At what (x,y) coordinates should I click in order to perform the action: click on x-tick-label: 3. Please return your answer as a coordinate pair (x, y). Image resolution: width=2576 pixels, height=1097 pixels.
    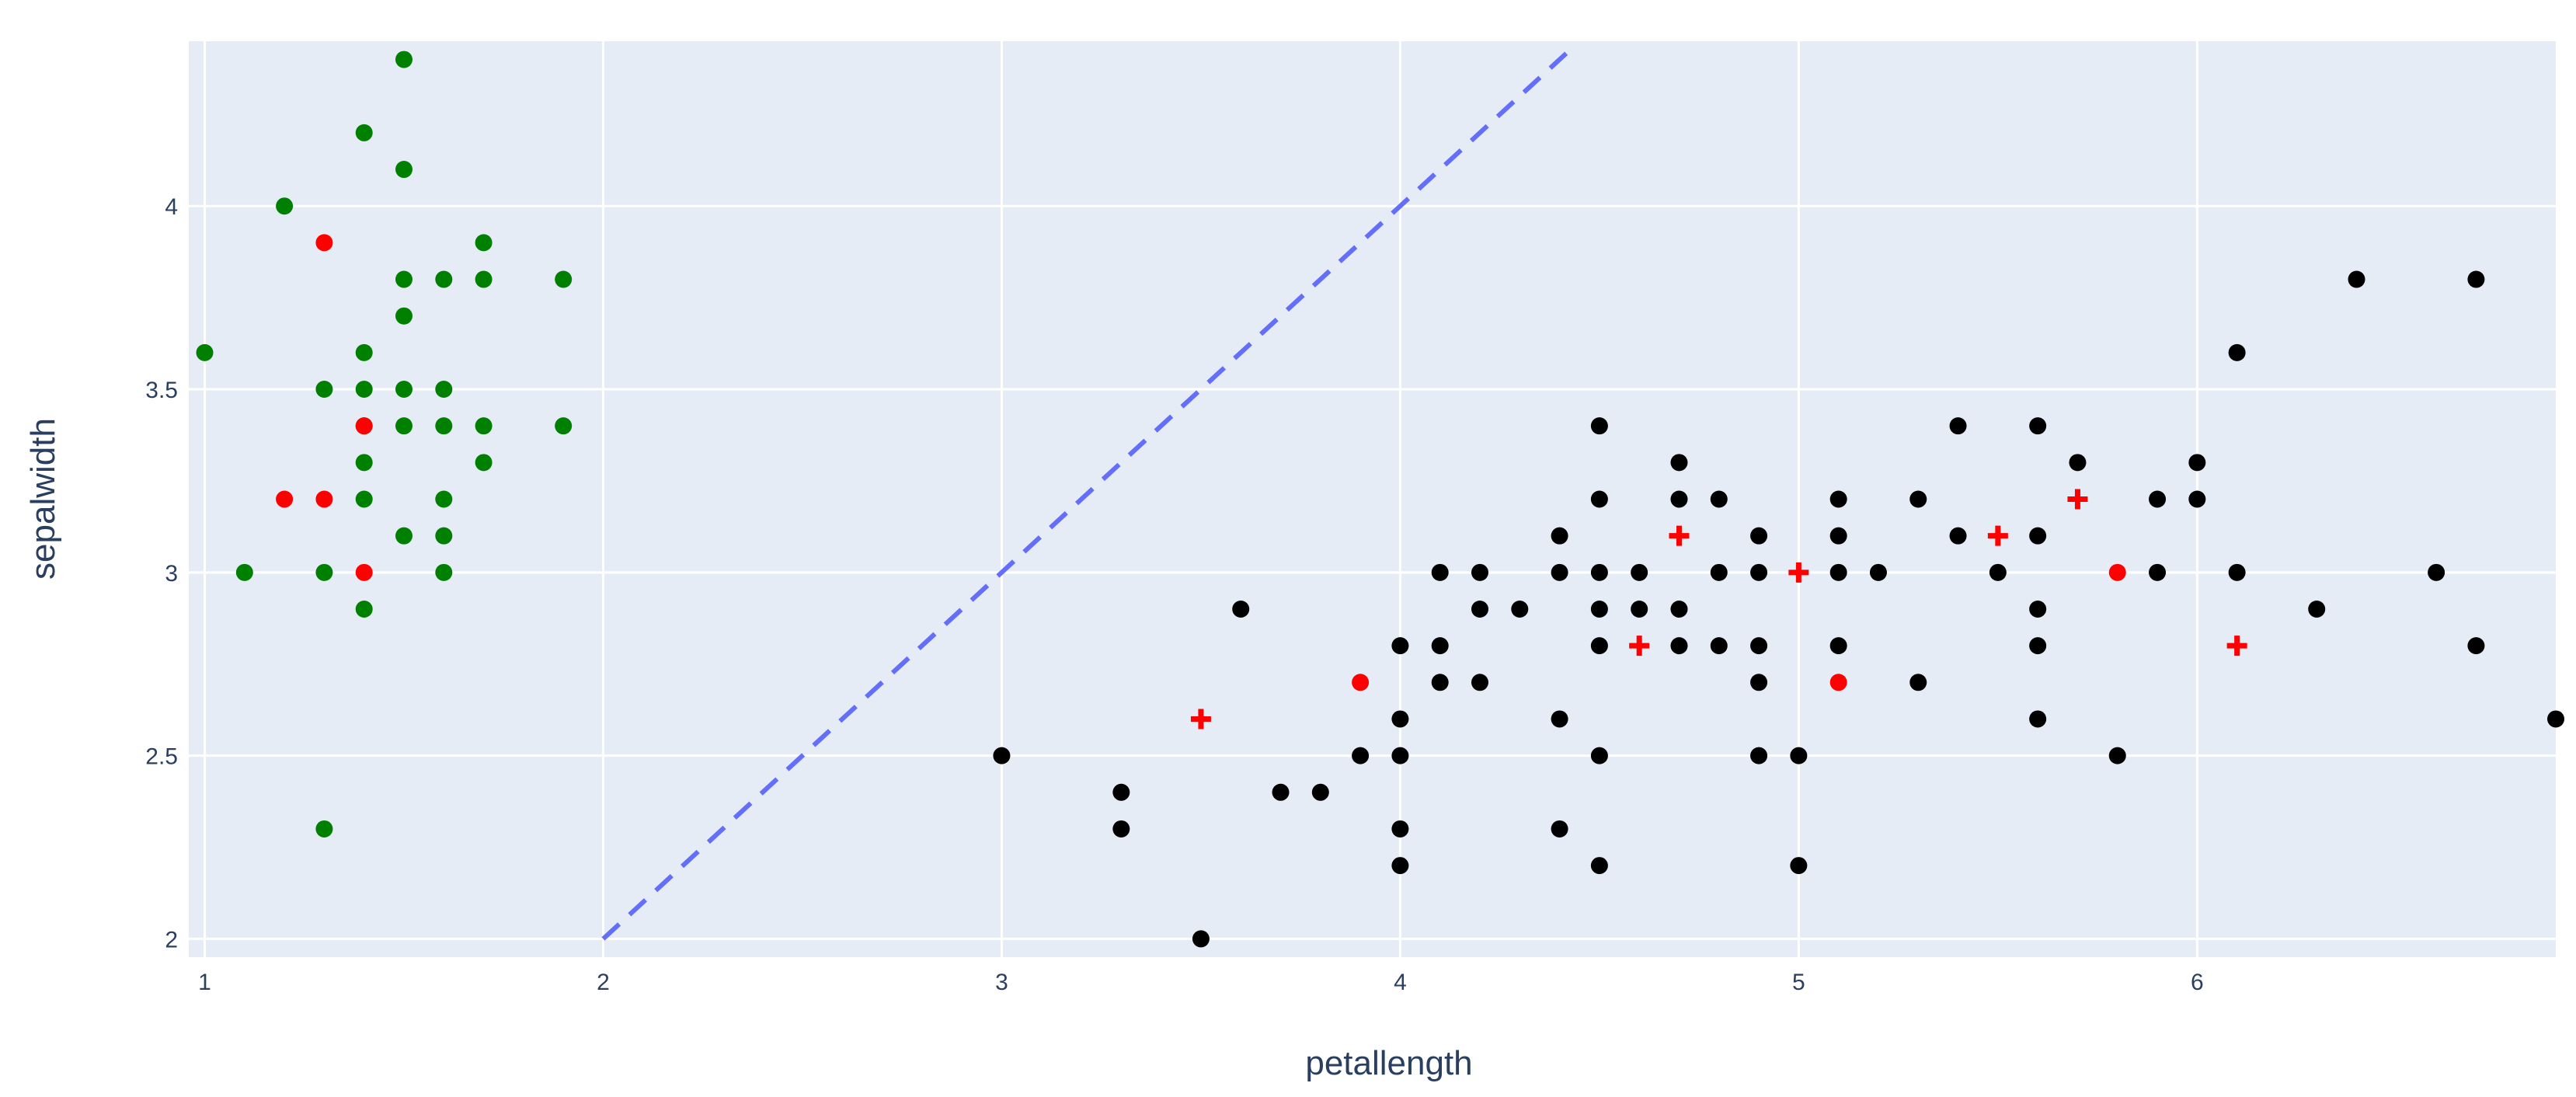
    Looking at the image, I should click on (1002, 982).